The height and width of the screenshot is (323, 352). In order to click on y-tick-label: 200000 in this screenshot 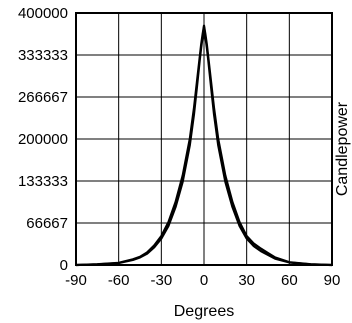, I will do `click(43, 139)`.